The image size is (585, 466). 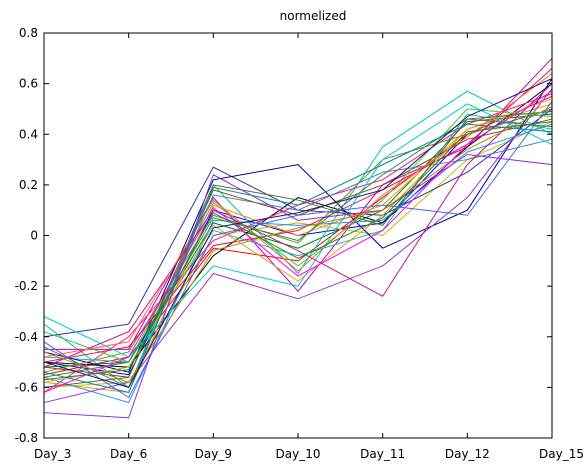 What do you see at coordinates (313, 16) in the screenshot?
I see `chart-title: normelized` at bounding box center [313, 16].